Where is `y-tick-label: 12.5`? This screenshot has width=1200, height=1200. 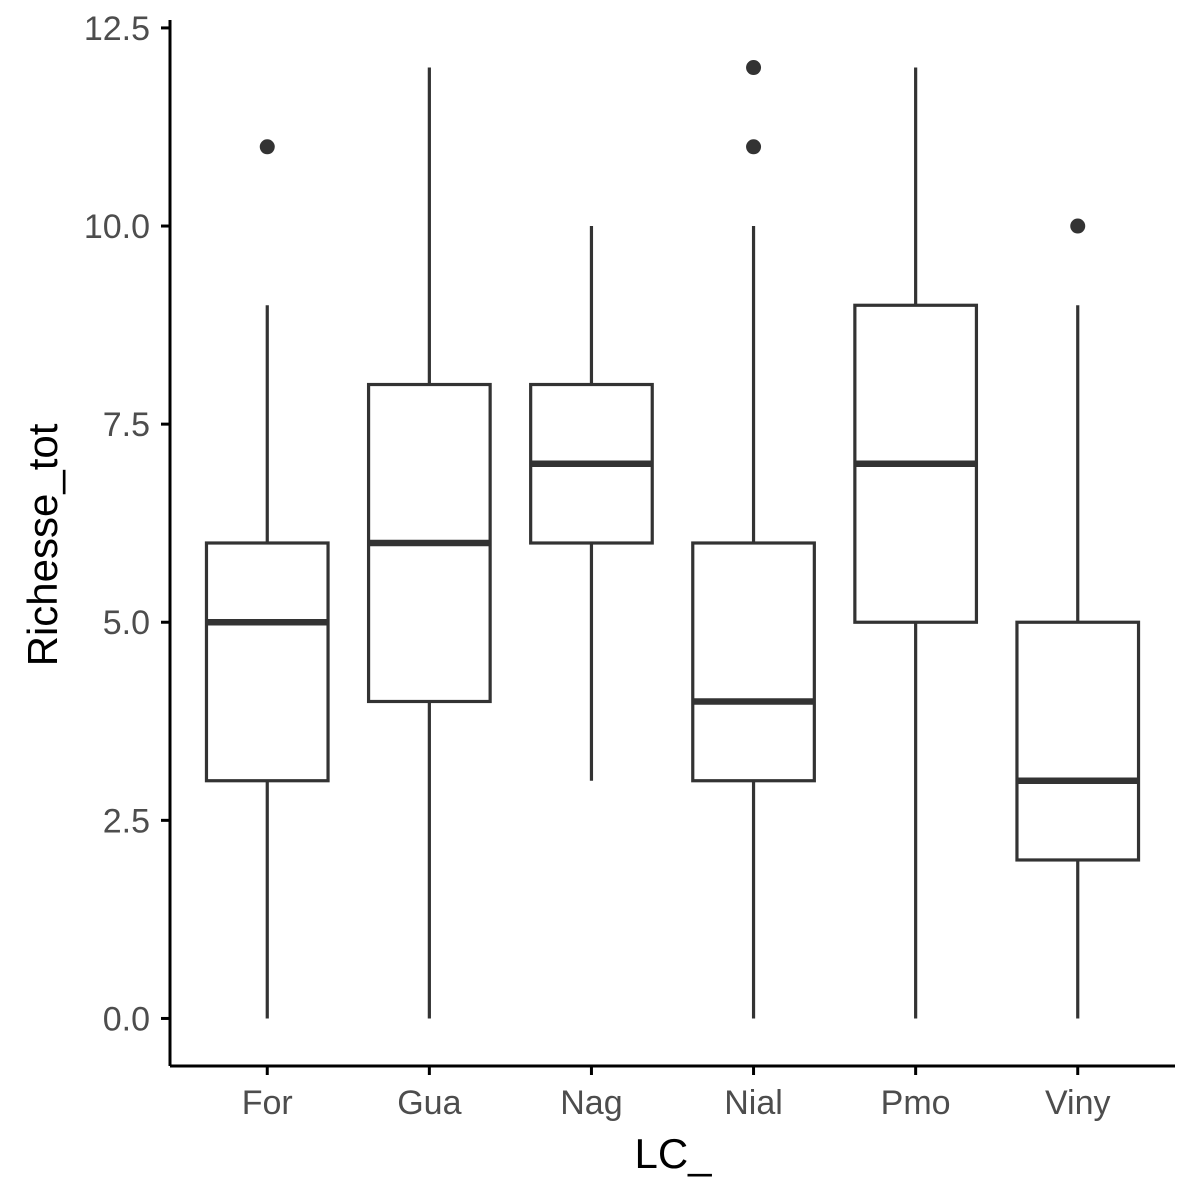 y-tick-label: 12.5 is located at coordinates (117, 29).